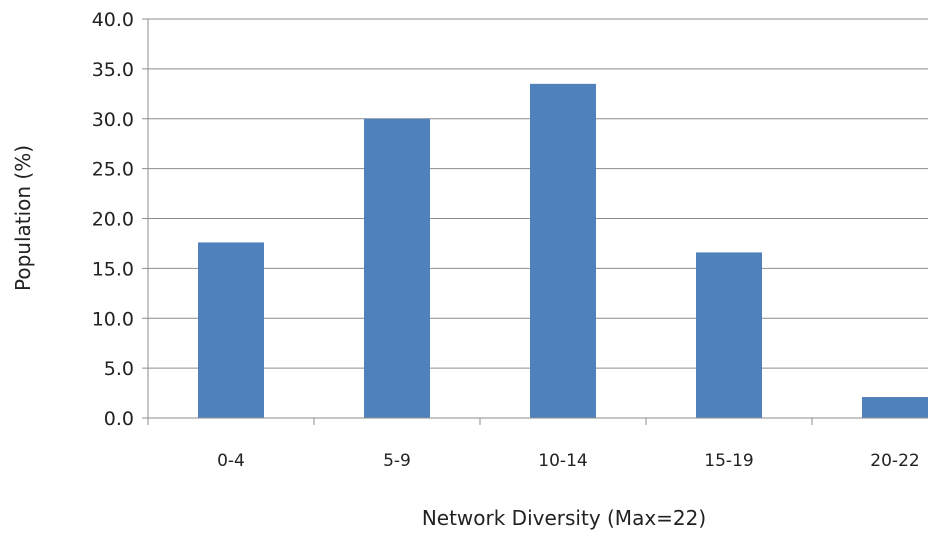 The height and width of the screenshot is (538, 928). What do you see at coordinates (728, 461) in the screenshot?
I see `x-tick-label: 15-19` at bounding box center [728, 461].